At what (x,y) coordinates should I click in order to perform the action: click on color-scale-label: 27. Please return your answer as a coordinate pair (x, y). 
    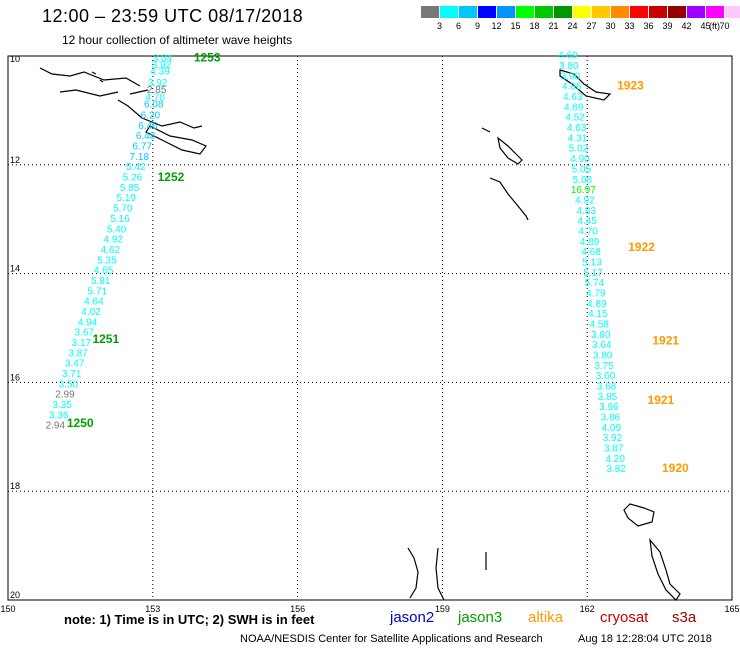
    Looking at the image, I should click on (591, 26).